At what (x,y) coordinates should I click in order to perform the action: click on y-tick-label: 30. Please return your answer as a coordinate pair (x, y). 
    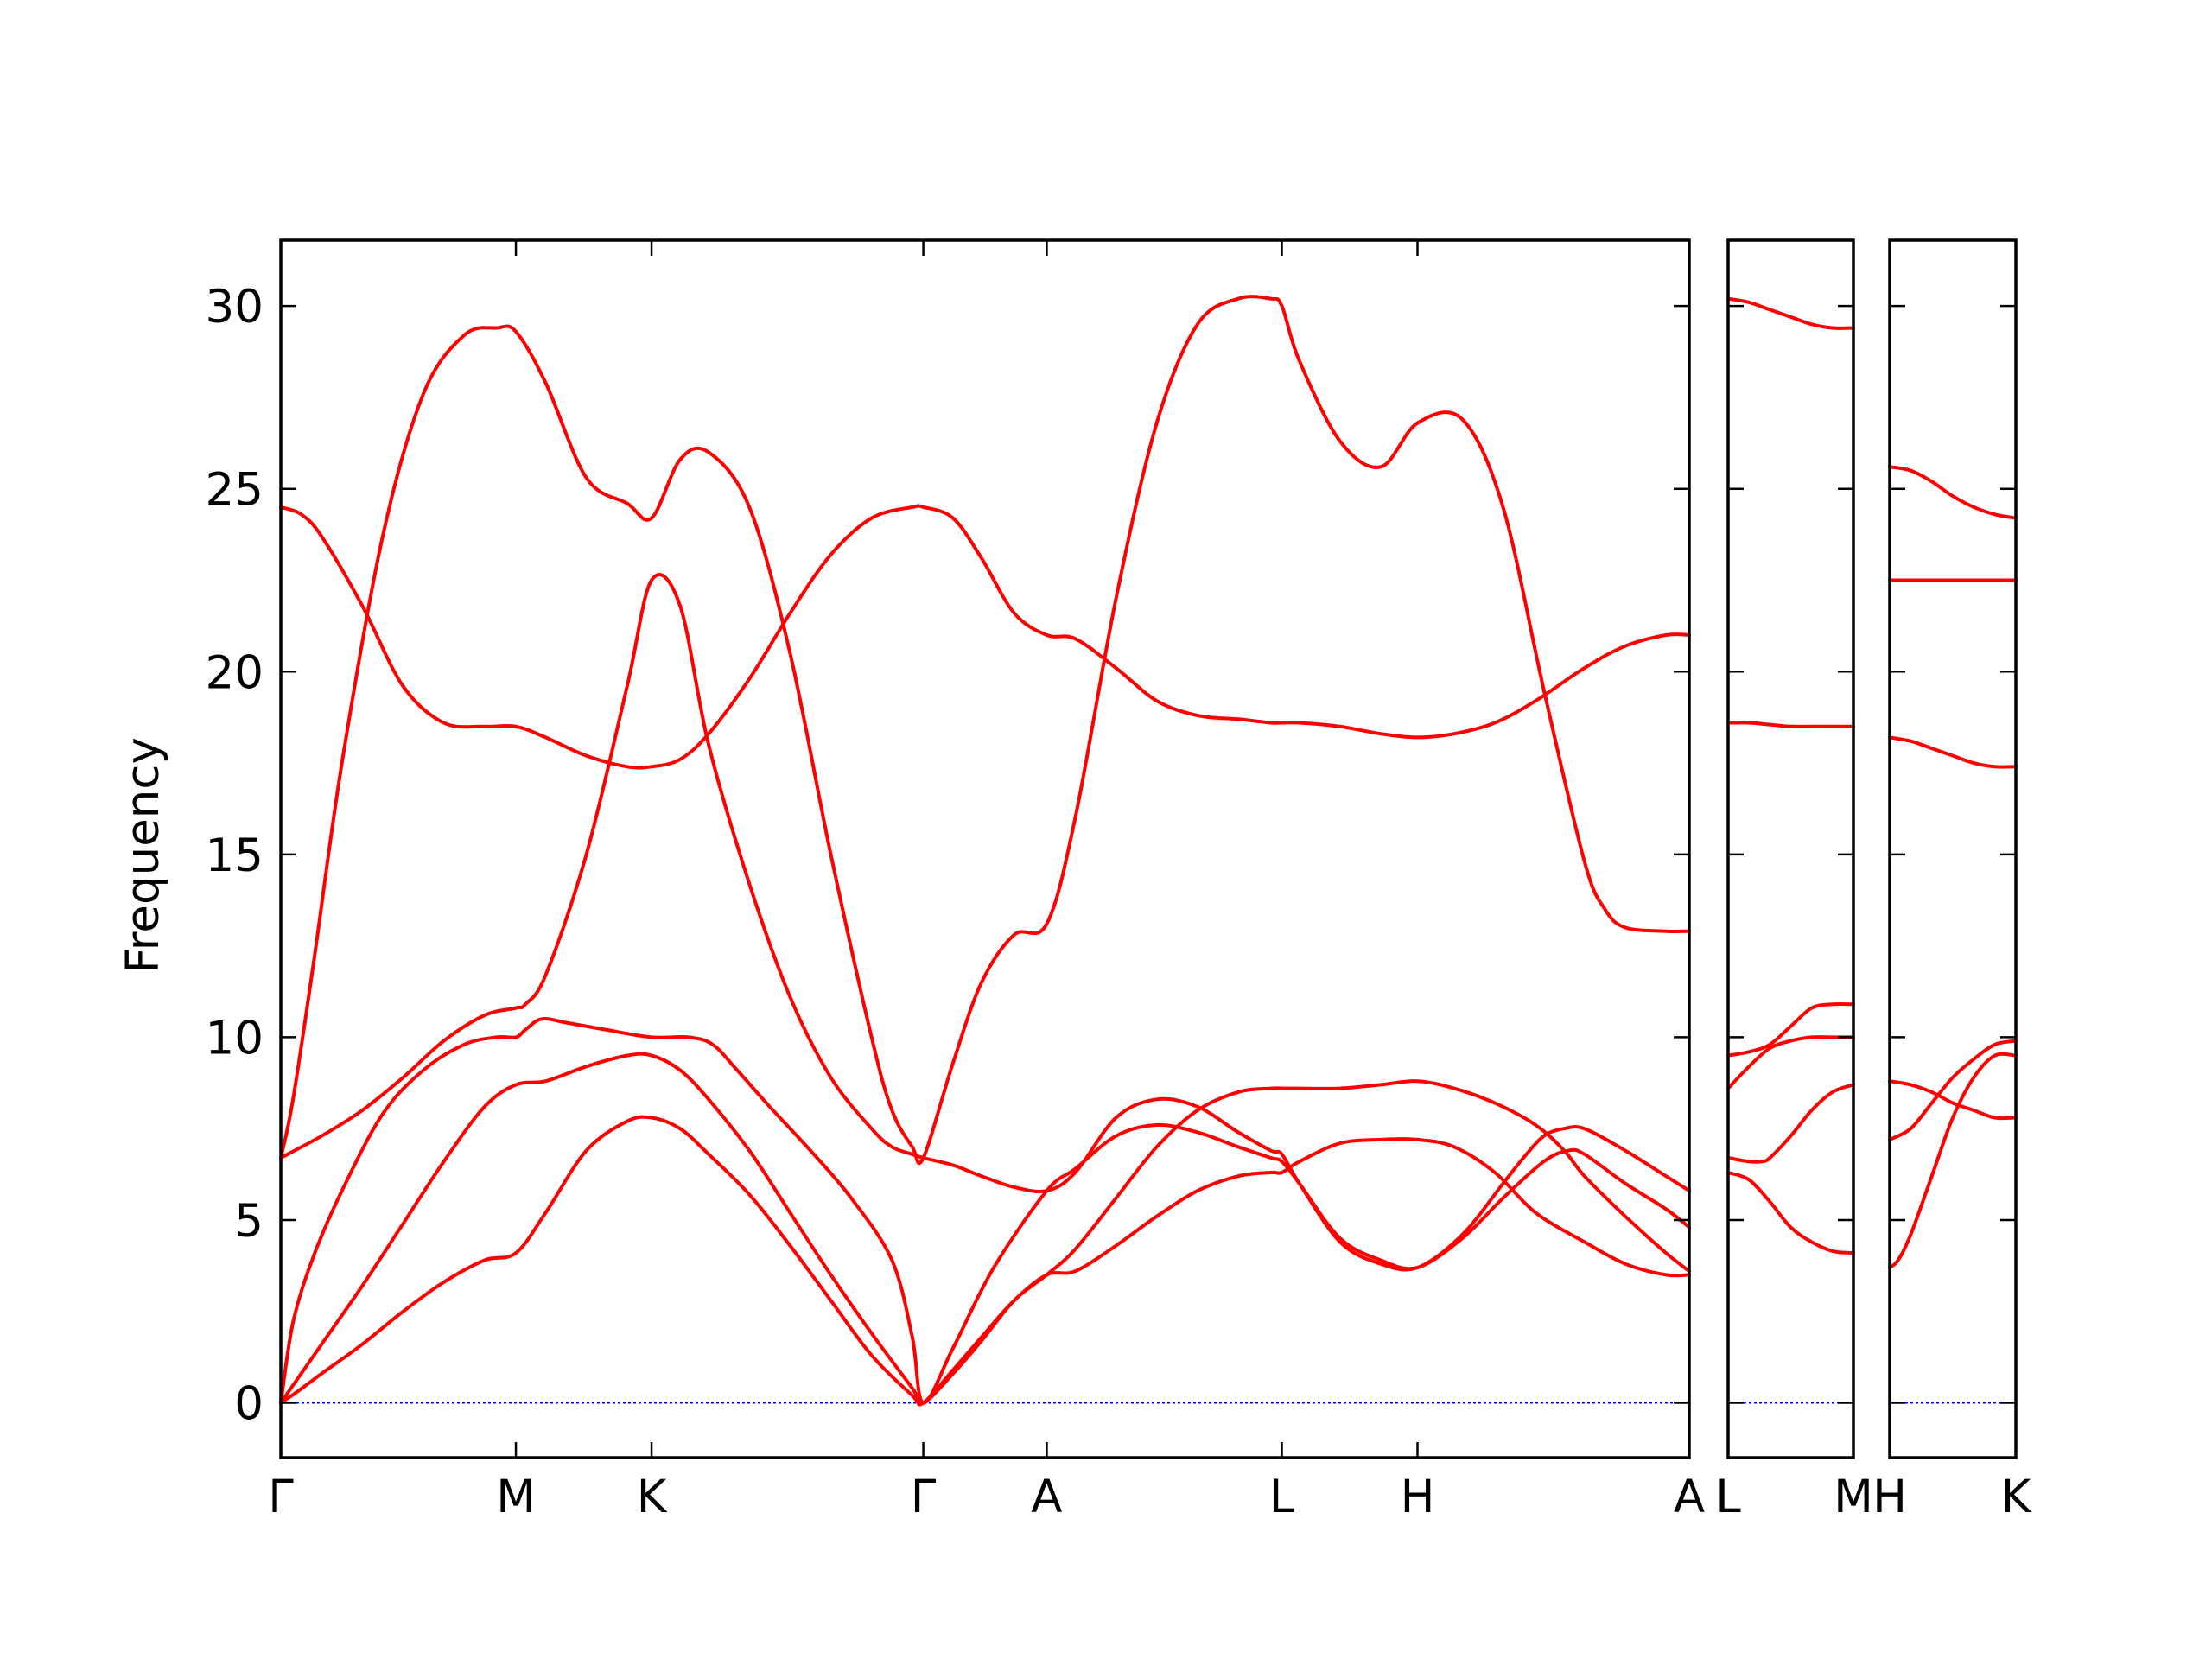
    Looking at the image, I should click on (235, 307).